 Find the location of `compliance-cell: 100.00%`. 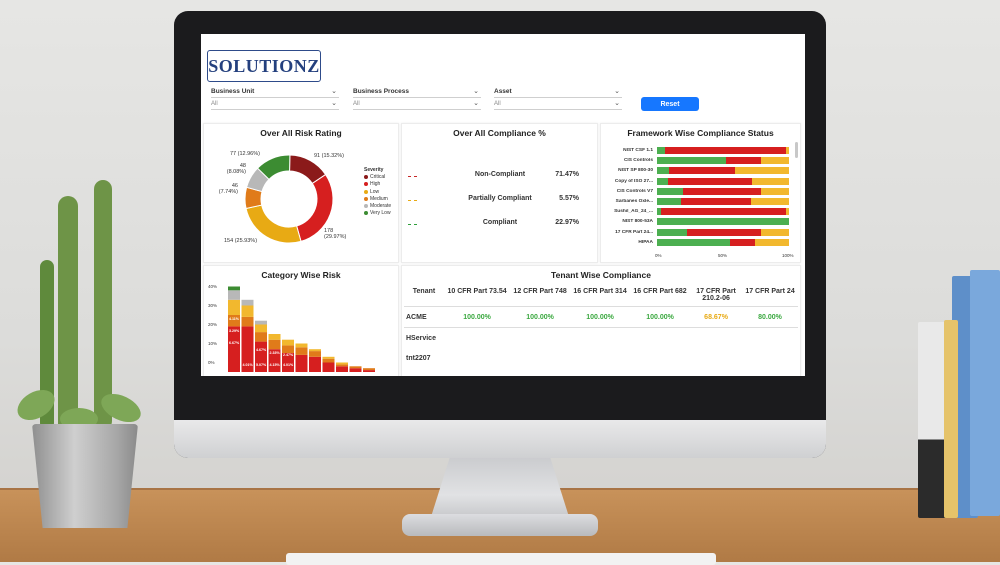

compliance-cell: 100.00% is located at coordinates (600, 317).